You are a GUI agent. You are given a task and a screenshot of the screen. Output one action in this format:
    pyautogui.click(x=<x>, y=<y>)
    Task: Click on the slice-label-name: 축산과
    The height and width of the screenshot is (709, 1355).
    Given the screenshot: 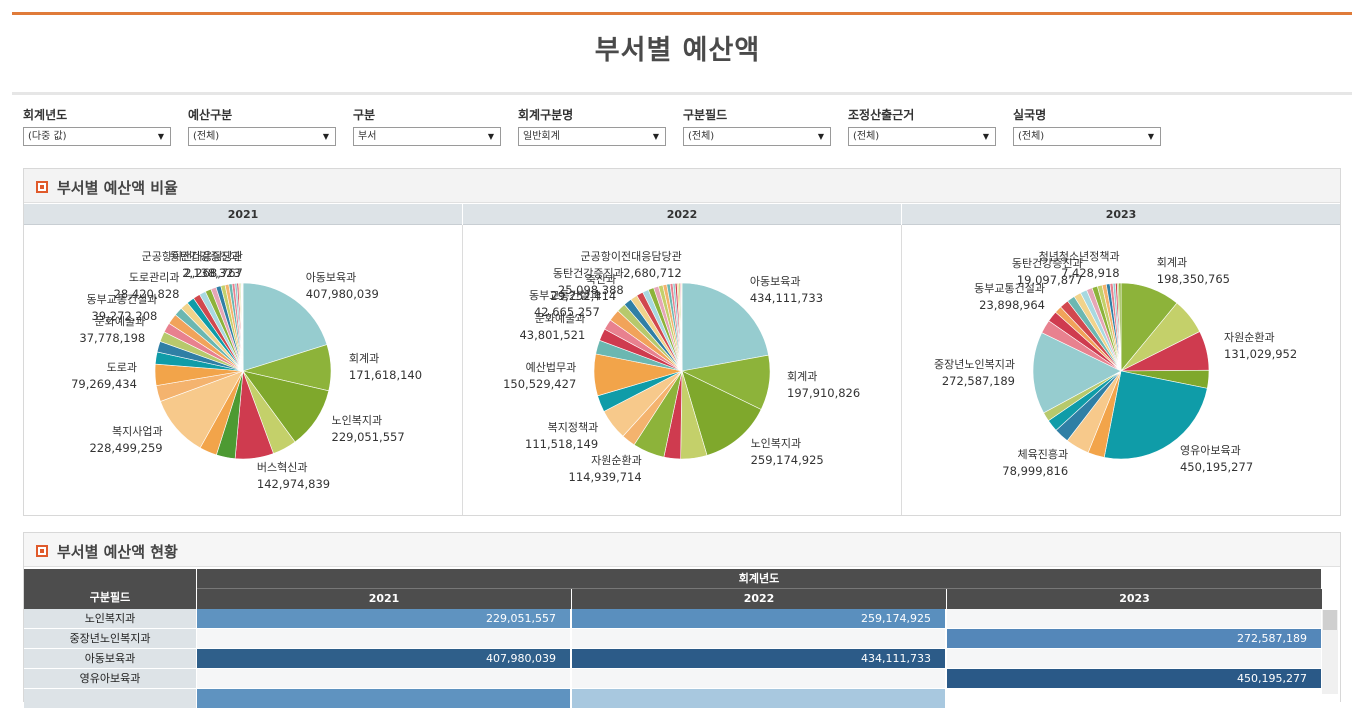 What is the action you would take?
    pyautogui.click(x=601, y=279)
    